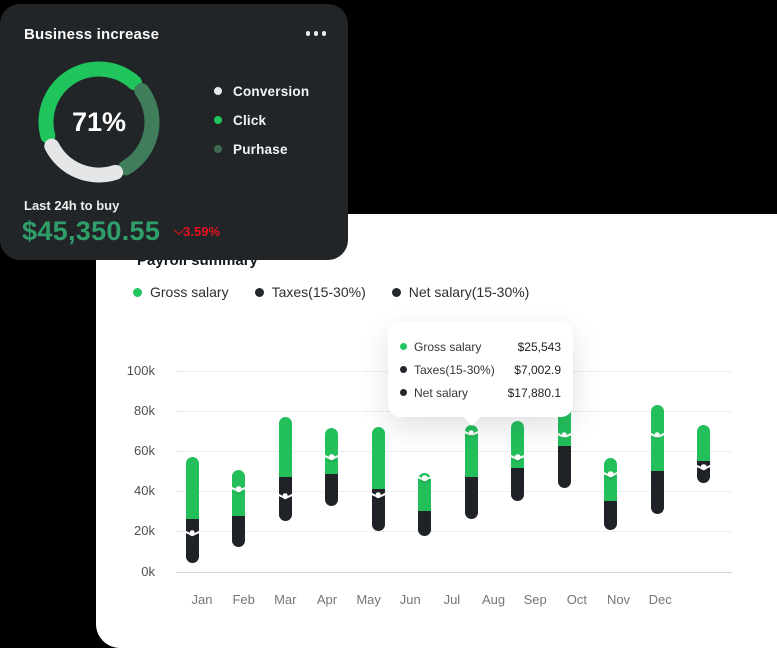 The image size is (777, 648). I want to click on legend-label: Net salary(15-30%), so click(469, 292).